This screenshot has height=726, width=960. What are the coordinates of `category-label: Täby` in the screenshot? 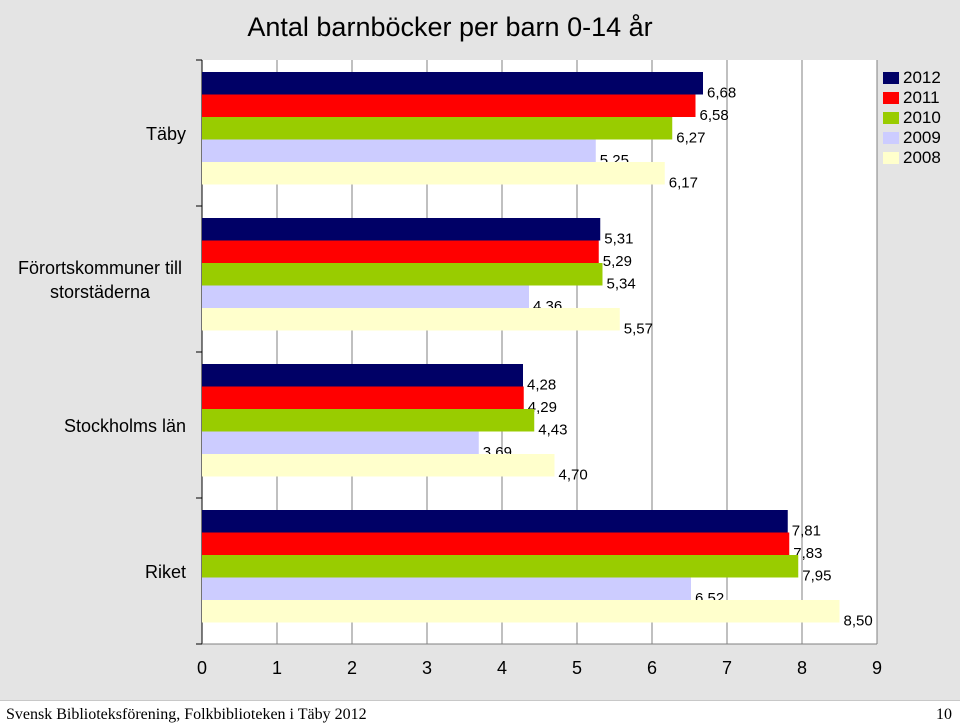 It's located at (166, 134).